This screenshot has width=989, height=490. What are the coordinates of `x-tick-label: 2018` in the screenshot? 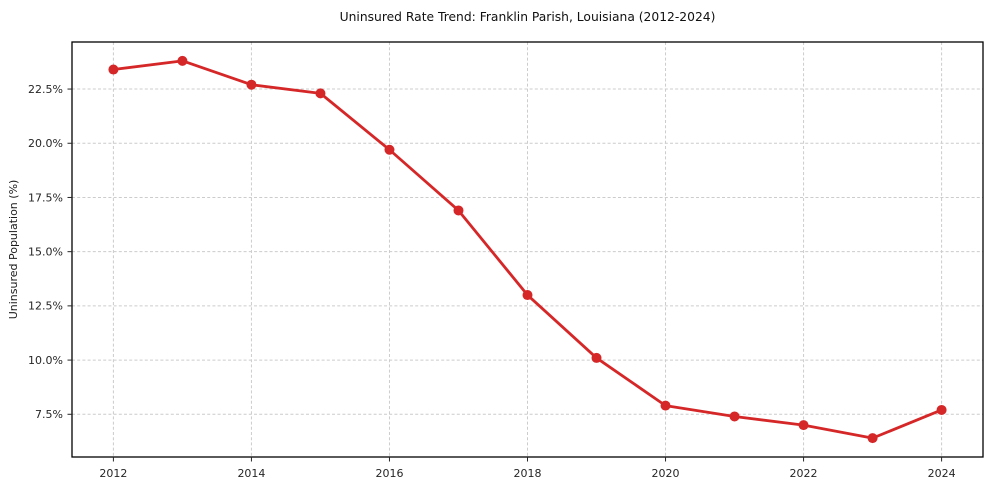 It's located at (528, 473).